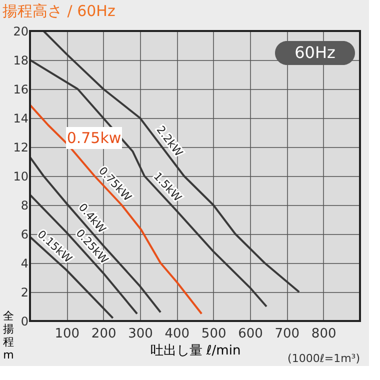 This screenshot has width=380, height=380. What do you see at coordinates (140, 334) in the screenshot?
I see `x-tick-label: 300` at bounding box center [140, 334].